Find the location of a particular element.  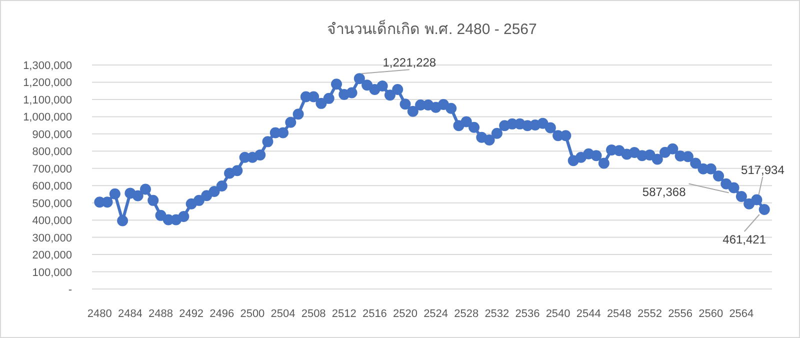

y-tick-label: 100,000 is located at coordinates (52, 272).